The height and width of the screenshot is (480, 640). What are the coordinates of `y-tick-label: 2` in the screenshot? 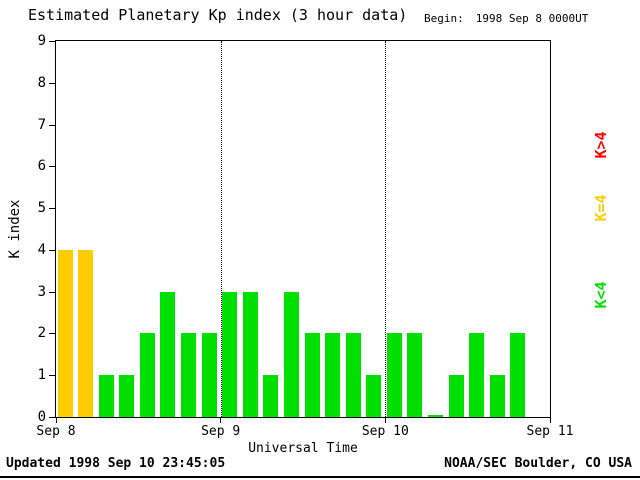 It's located at (41, 333).